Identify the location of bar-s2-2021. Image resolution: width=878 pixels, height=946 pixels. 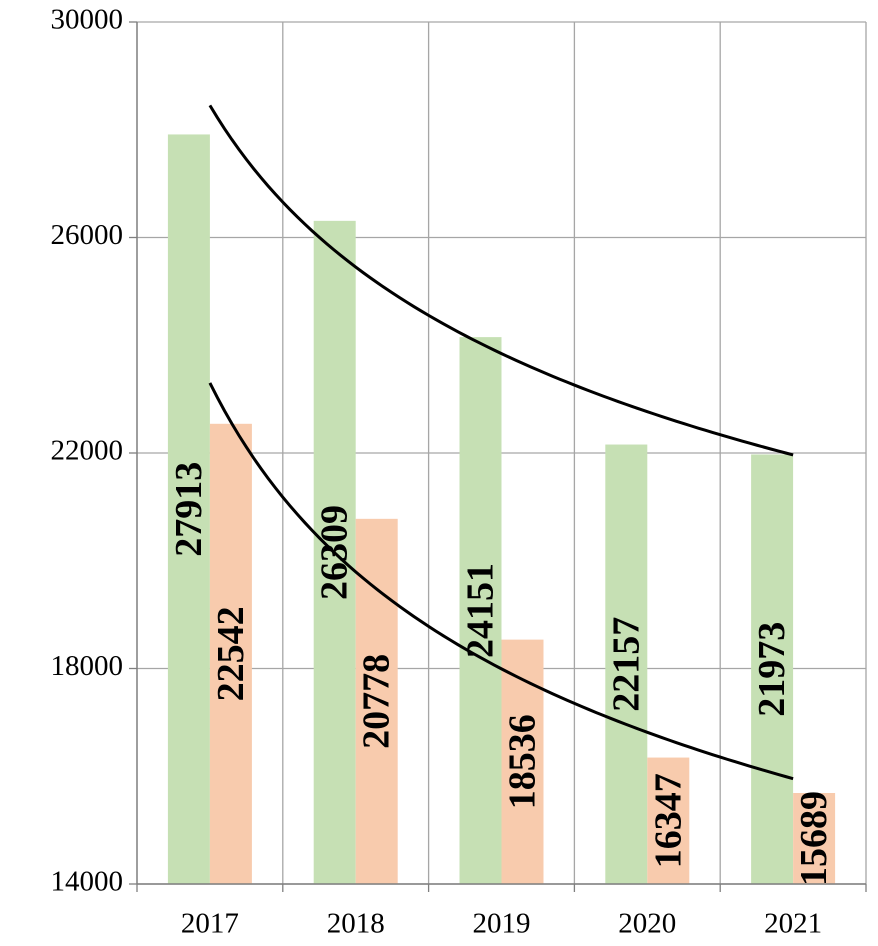
(814, 838).